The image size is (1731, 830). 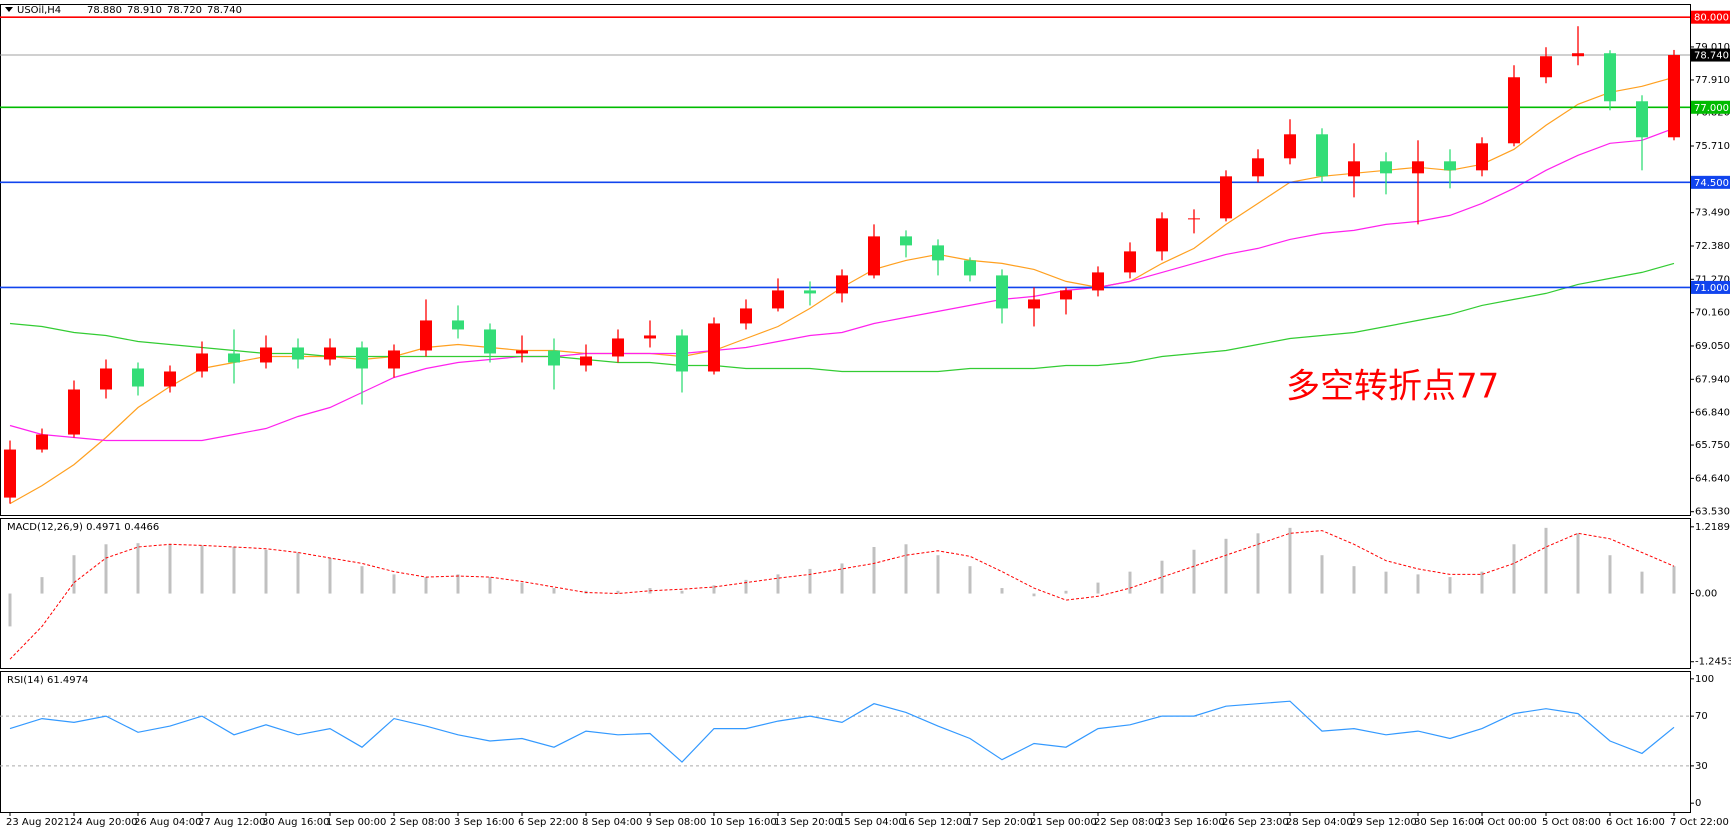 I want to click on x-tick-label: 9 Sep 08:00, so click(x=676, y=822).